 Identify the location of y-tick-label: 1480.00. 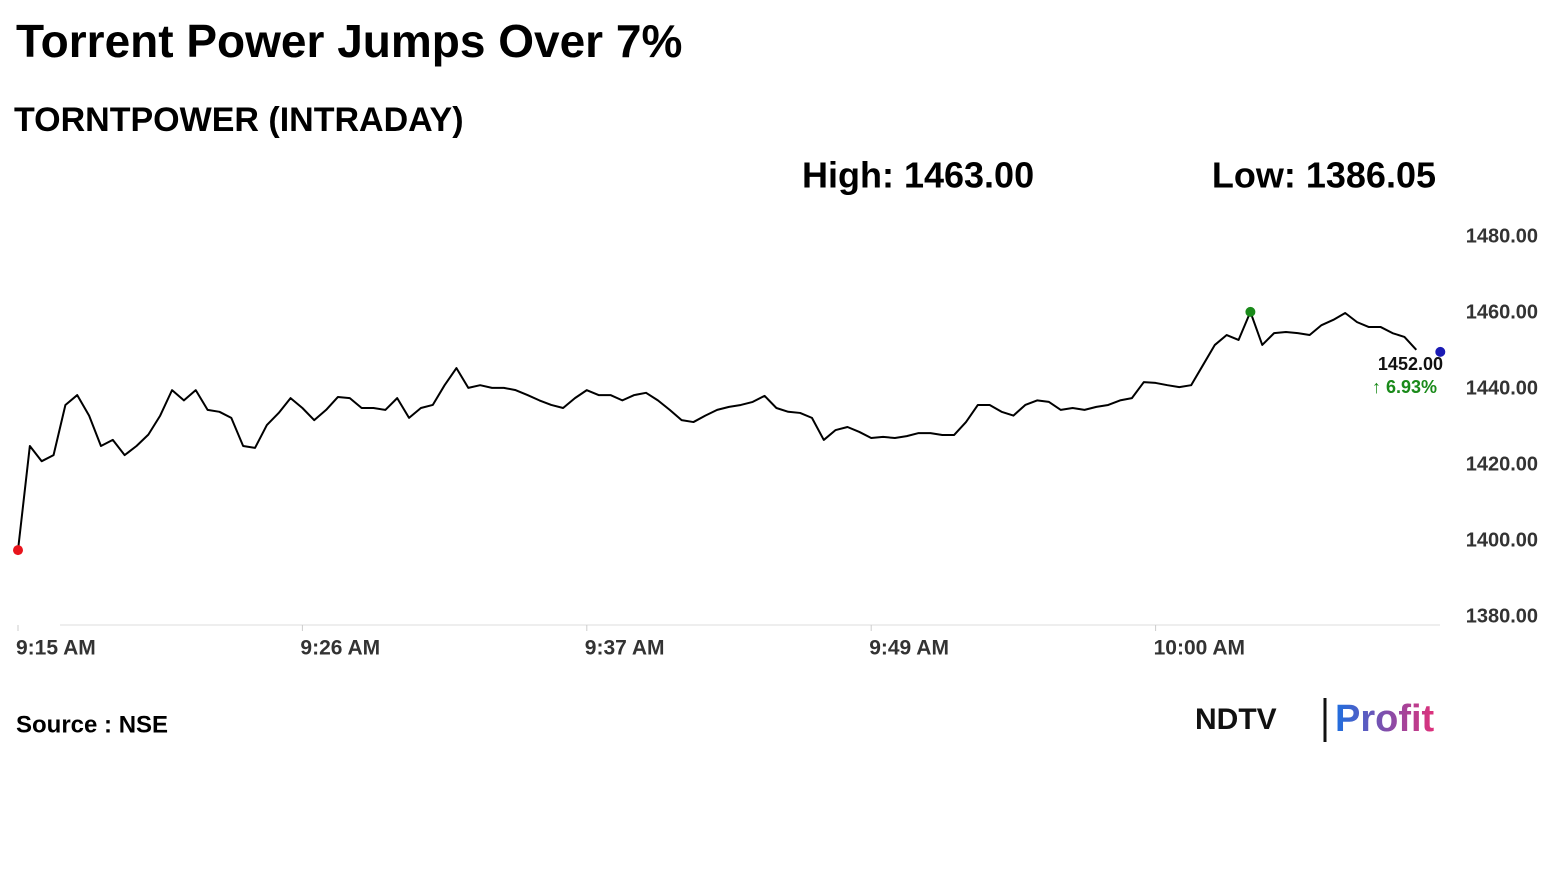
(1502, 236).